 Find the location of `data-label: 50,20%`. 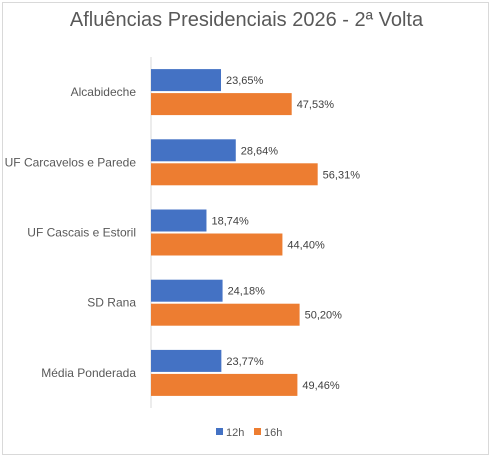

data-label: 50,20% is located at coordinates (324, 316).